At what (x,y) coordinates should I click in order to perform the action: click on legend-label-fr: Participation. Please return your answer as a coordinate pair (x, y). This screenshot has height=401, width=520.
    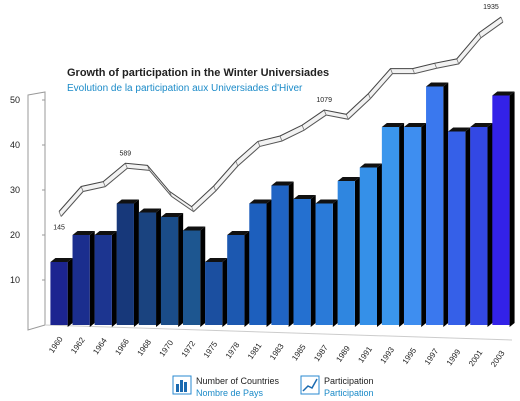
    Looking at the image, I should click on (349, 393).